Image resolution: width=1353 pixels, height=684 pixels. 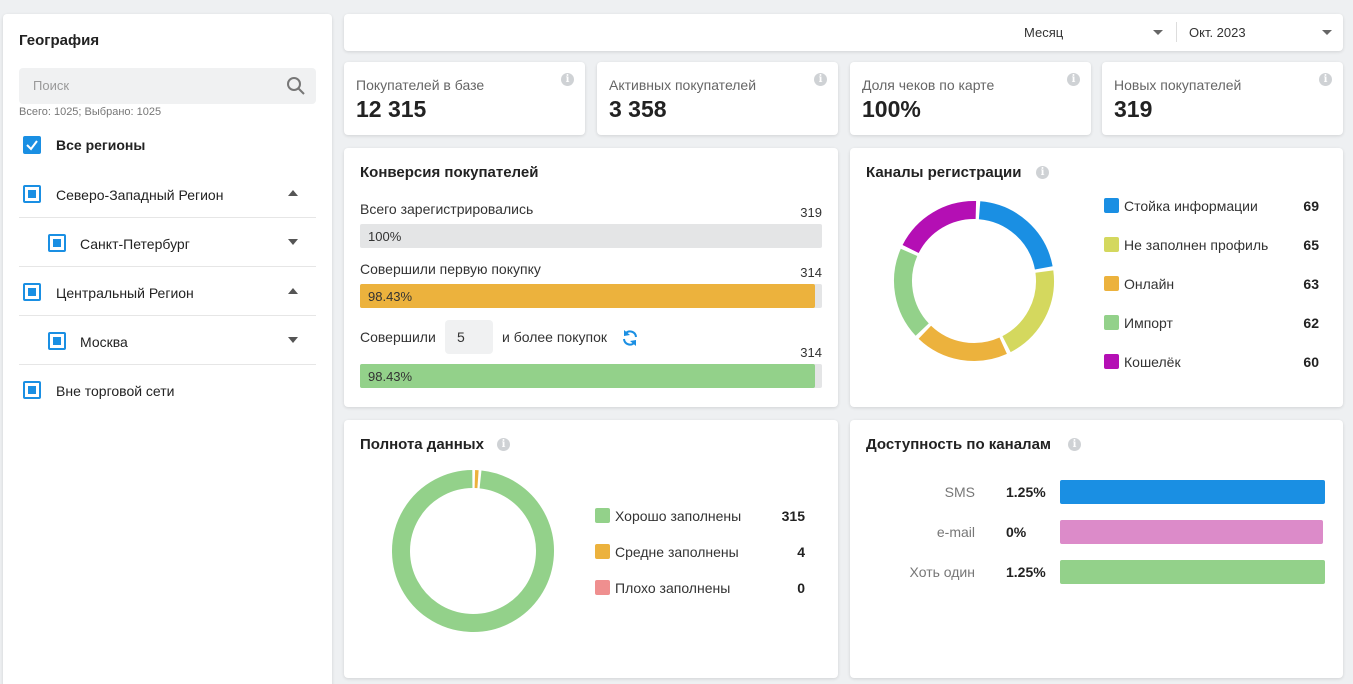 What do you see at coordinates (385, 236) in the screenshot?
I see `conversion-bar-text: 100%` at bounding box center [385, 236].